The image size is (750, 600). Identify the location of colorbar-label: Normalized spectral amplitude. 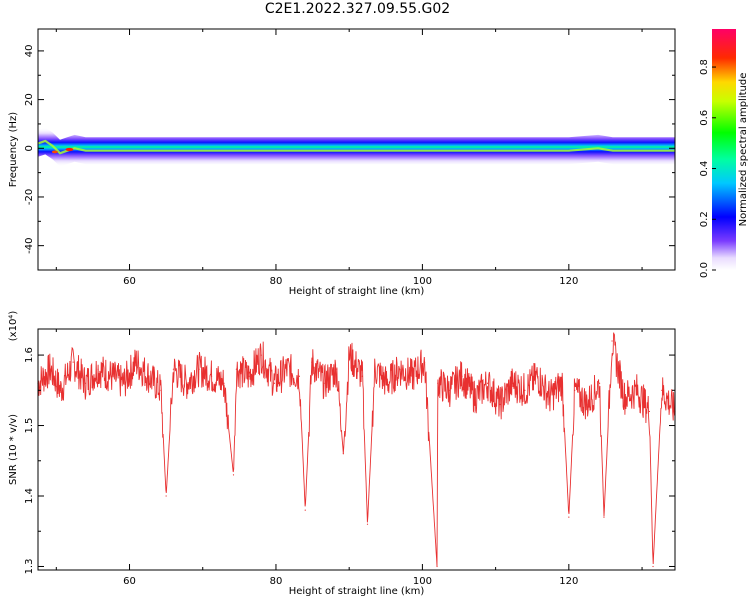
(743, 150).